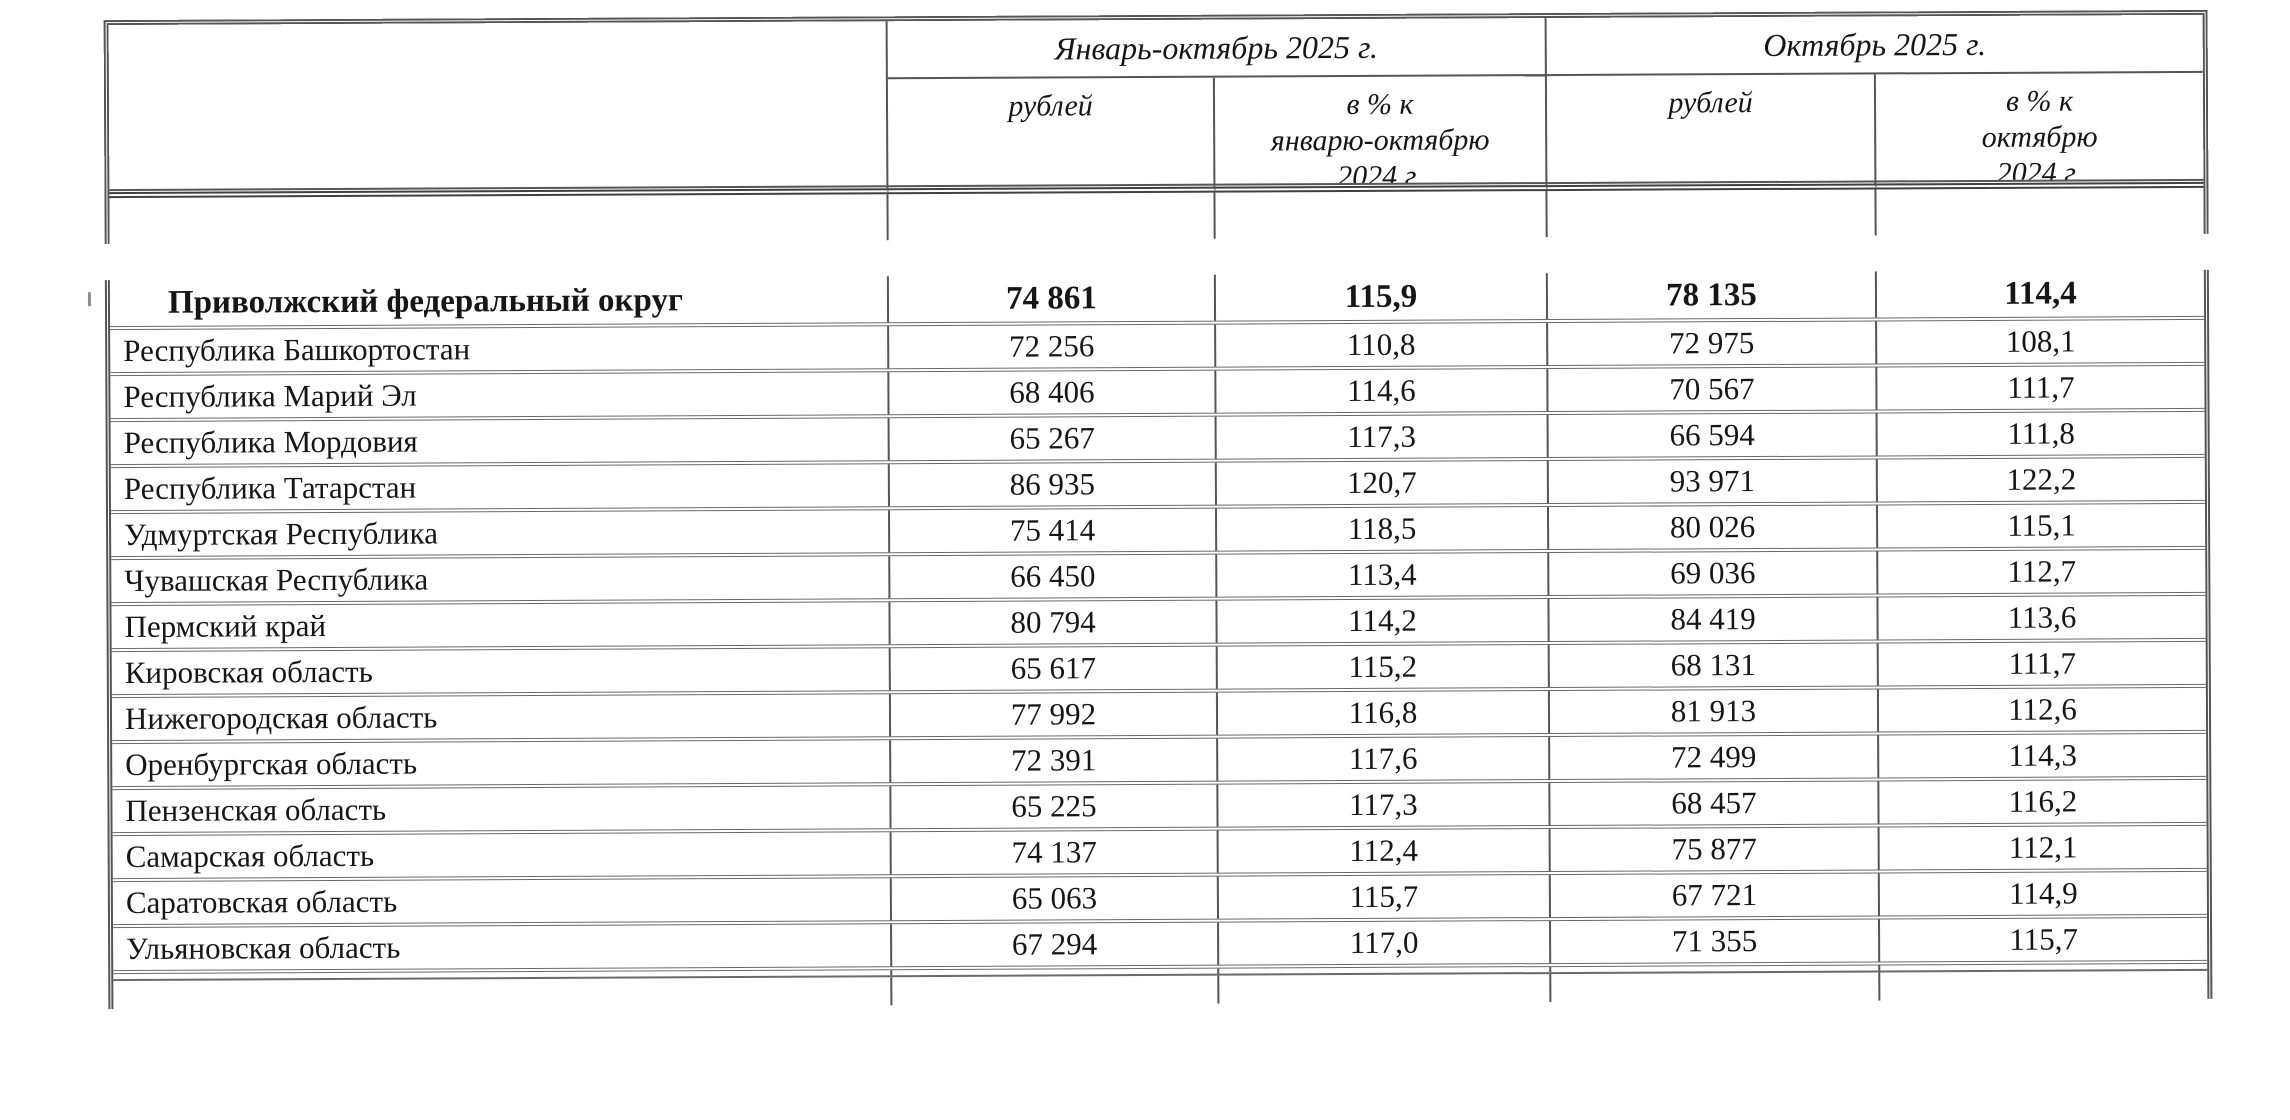  I want to click on value-rubles-jan-oct: 68 406, so click(1053, 392).